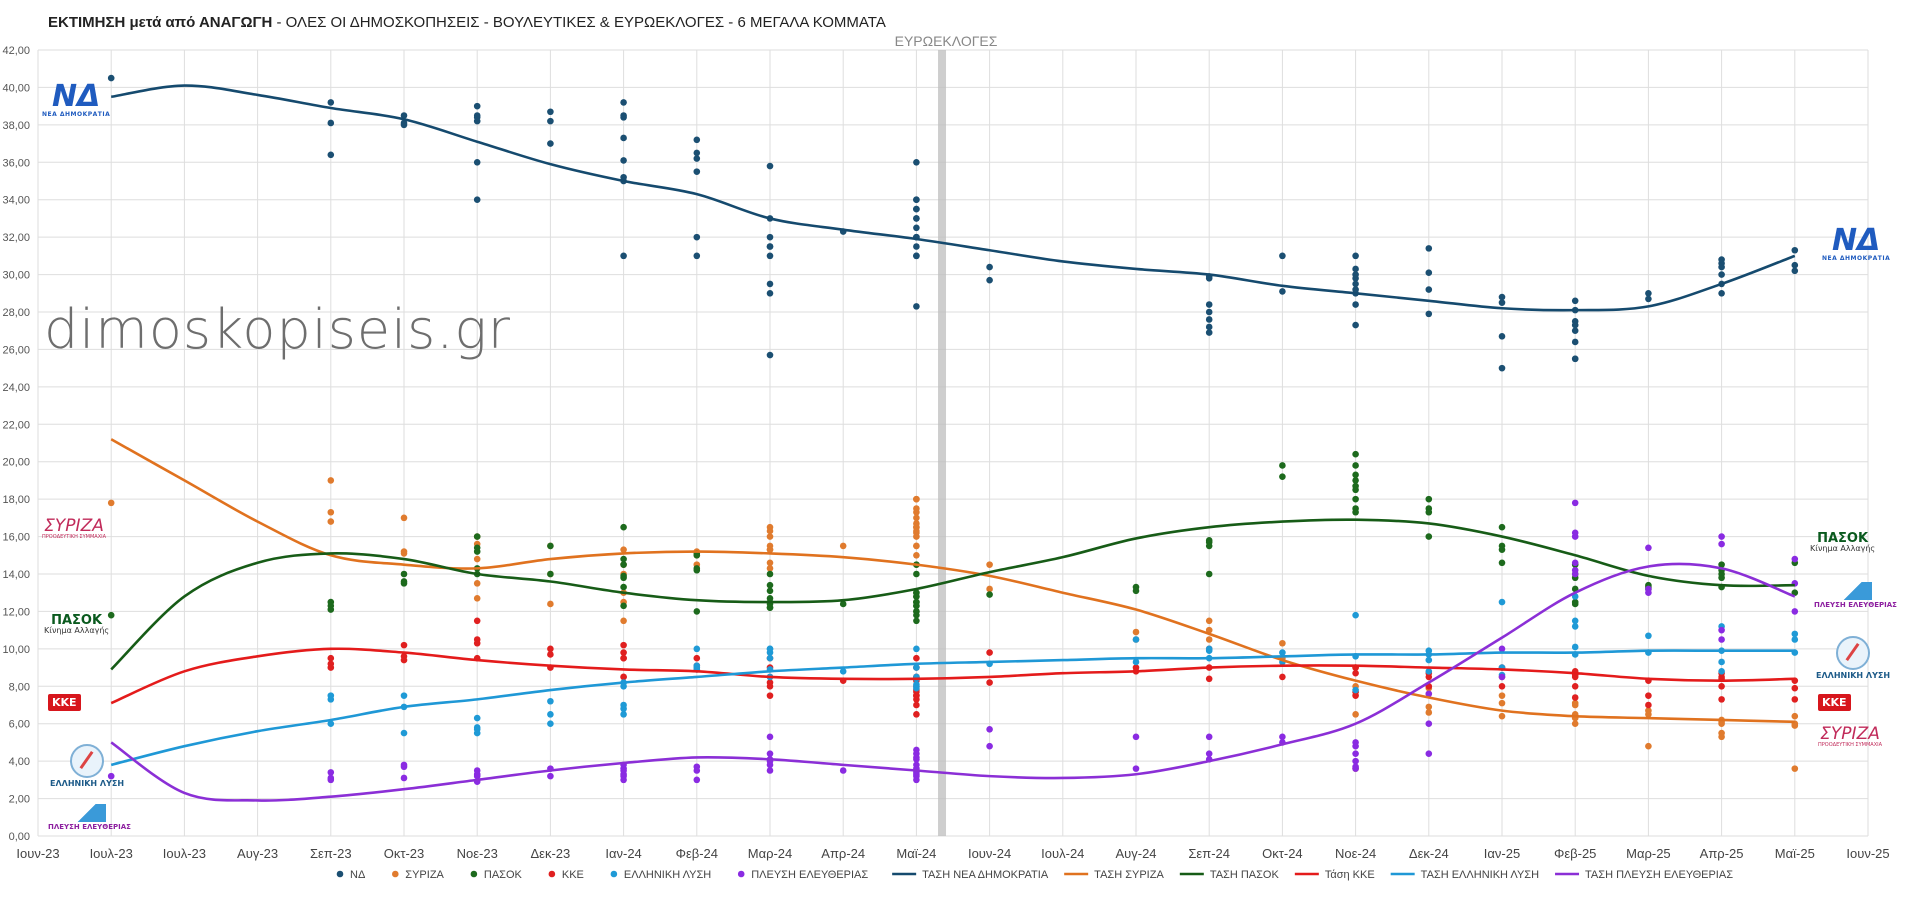 This screenshot has height=898, width=1920. I want to click on legend-label-kke: ΚΚΕ, so click(573, 875).